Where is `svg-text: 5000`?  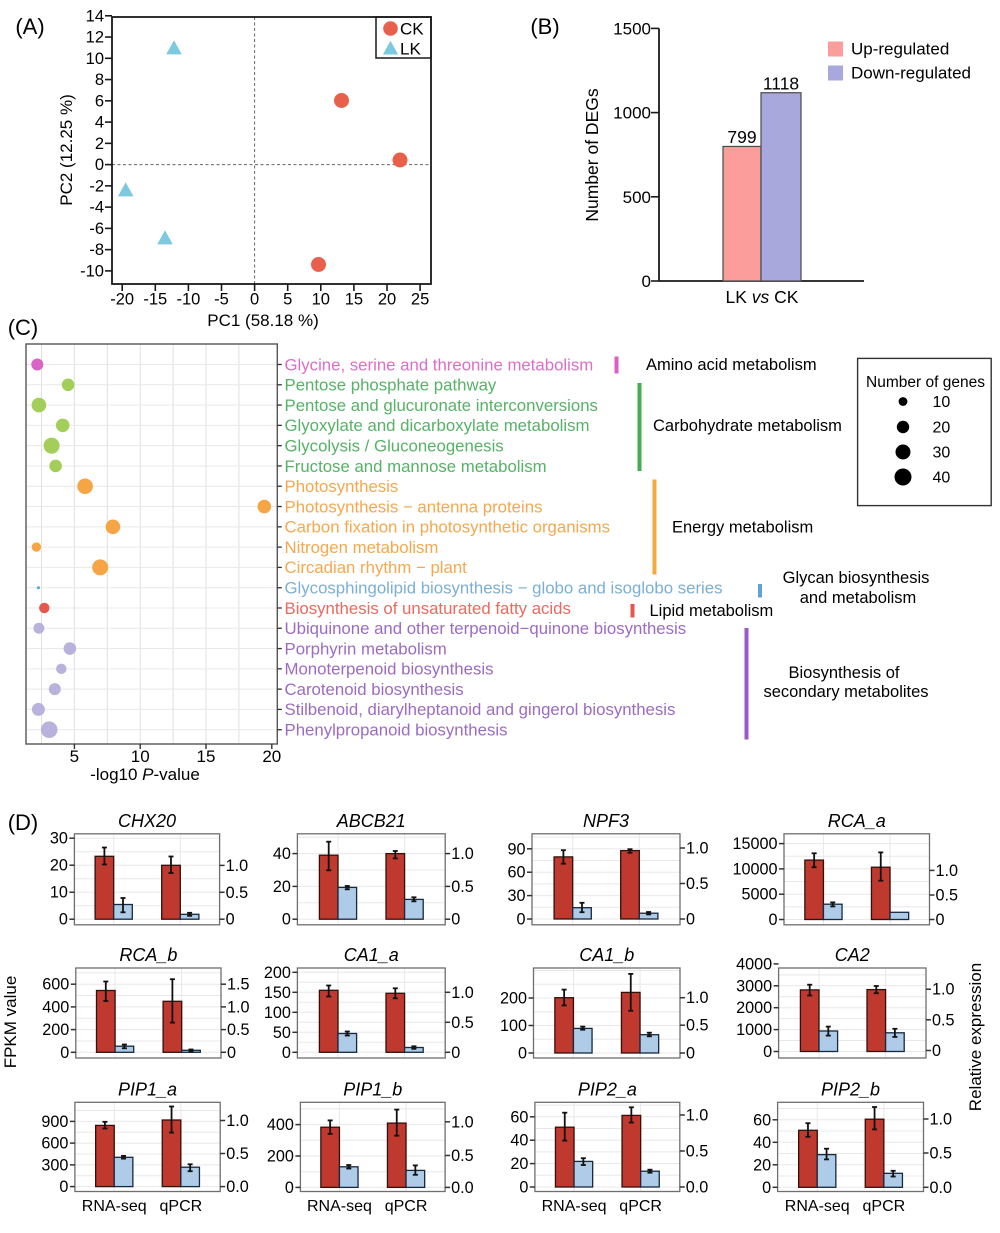
svg-text: 5000 is located at coordinates (759, 895).